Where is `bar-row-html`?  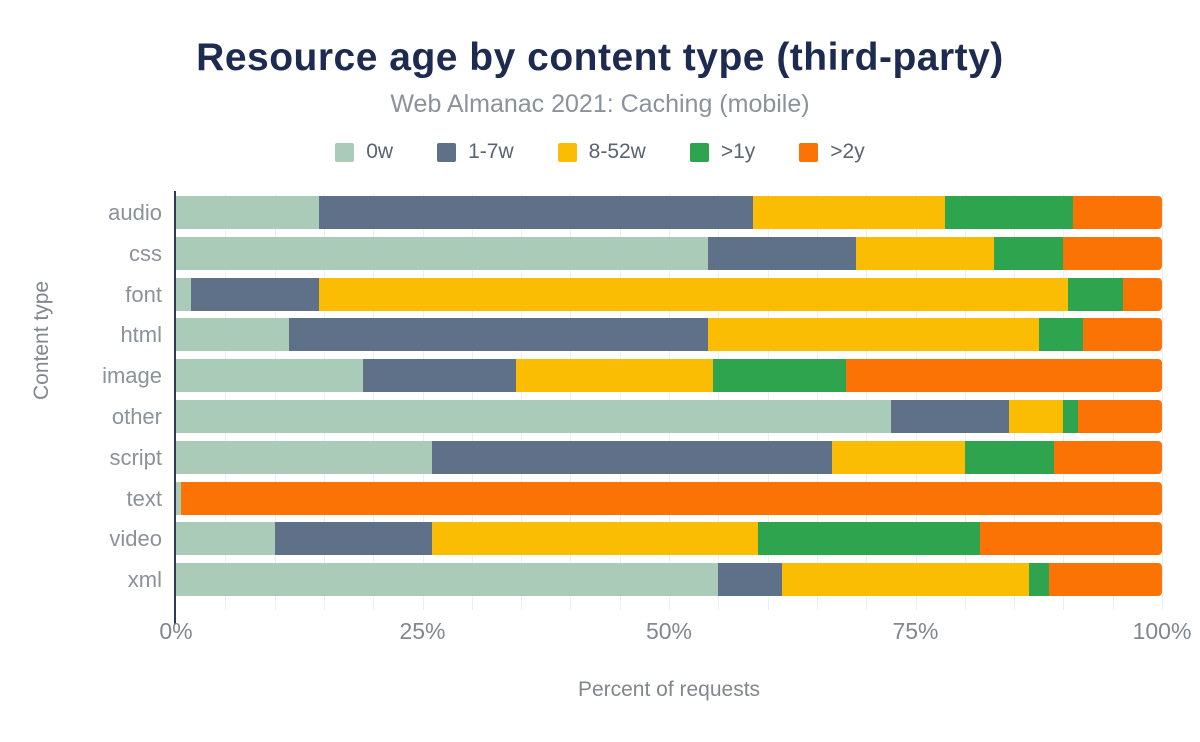
bar-row-html is located at coordinates (669, 335).